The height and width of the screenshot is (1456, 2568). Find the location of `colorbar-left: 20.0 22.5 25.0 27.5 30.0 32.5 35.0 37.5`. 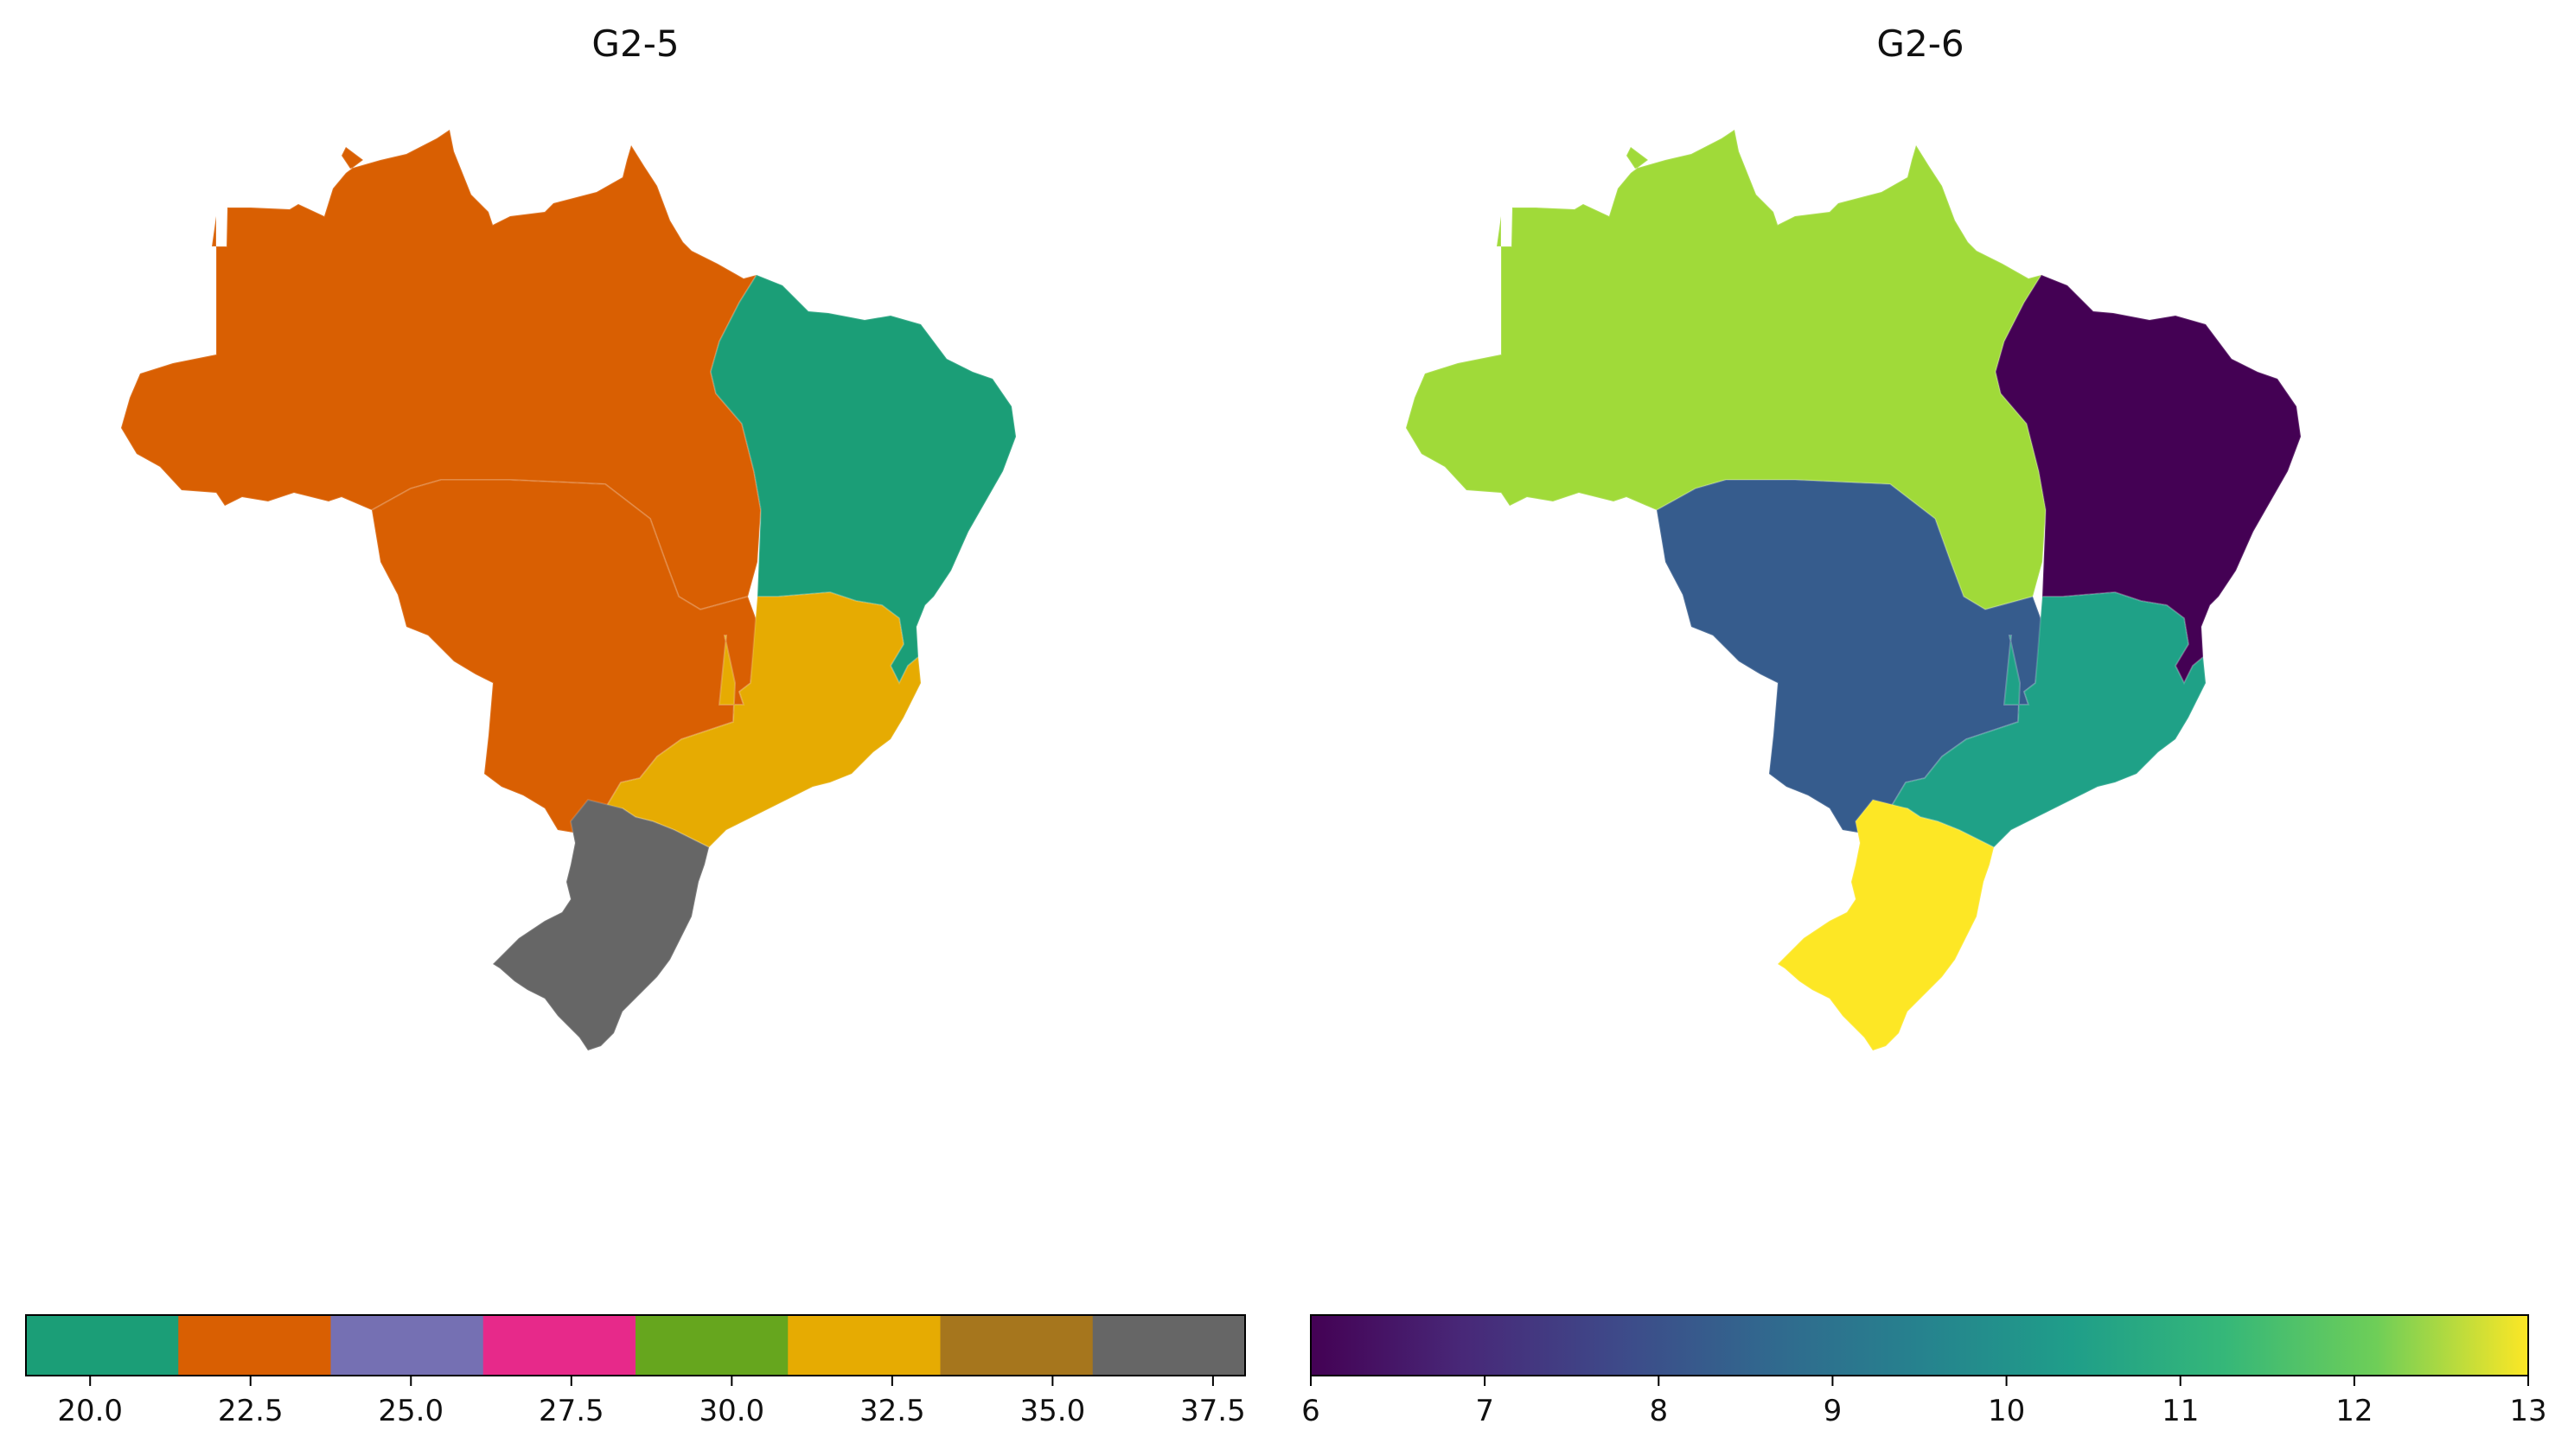

colorbar-left: 20.0 22.5 25.0 27.5 30.0 32.5 35.0 37.5 is located at coordinates (635, 1371).